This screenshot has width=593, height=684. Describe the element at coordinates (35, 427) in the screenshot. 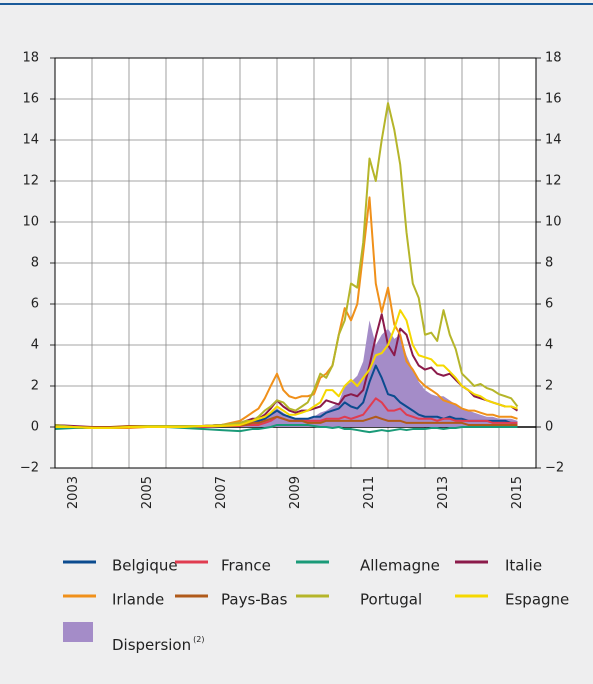

I see `y-tick-label: 0` at that location.